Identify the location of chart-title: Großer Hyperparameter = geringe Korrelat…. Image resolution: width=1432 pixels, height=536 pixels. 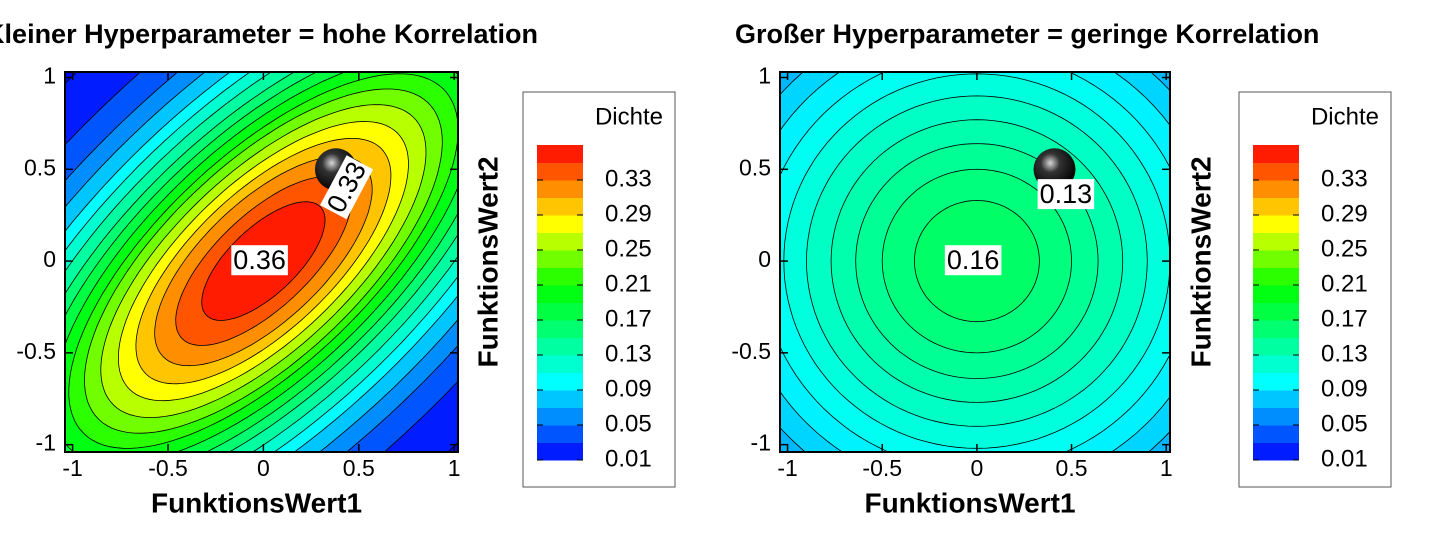
(1027, 34).